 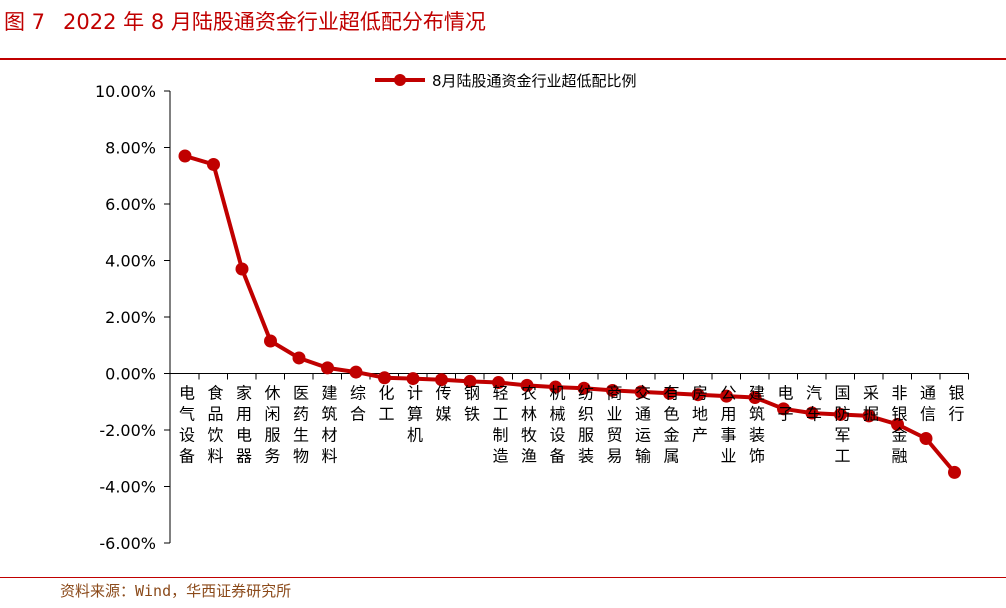 I want to click on y-tick-label: 8.00%, so click(x=130, y=148).